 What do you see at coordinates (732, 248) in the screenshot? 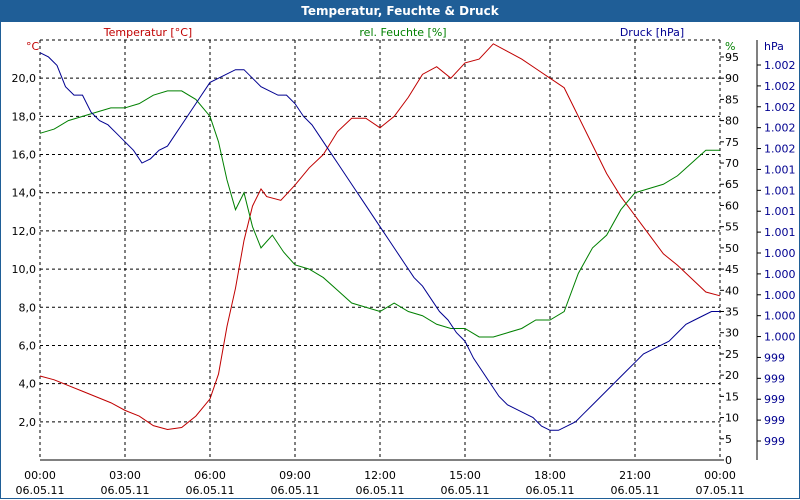
I see `humidity-tick-label: 50` at bounding box center [732, 248].